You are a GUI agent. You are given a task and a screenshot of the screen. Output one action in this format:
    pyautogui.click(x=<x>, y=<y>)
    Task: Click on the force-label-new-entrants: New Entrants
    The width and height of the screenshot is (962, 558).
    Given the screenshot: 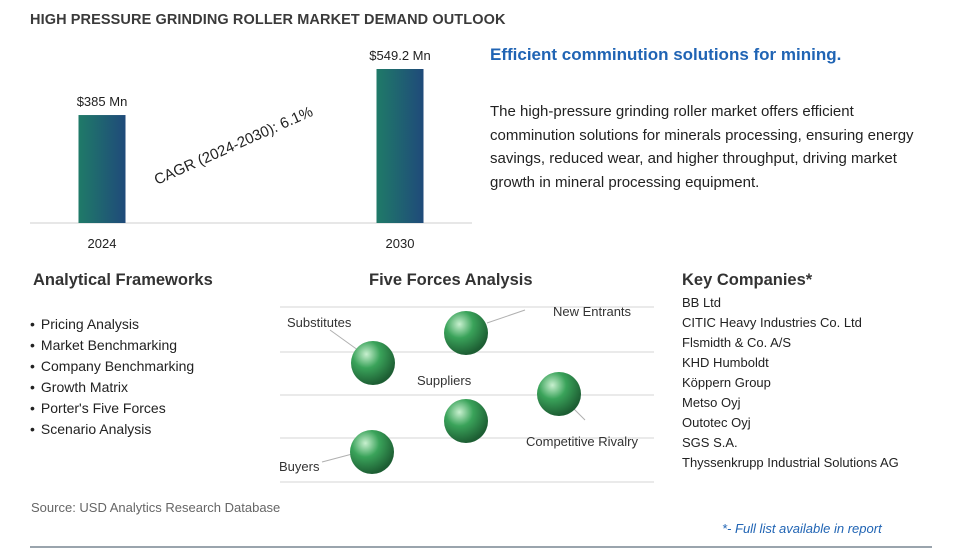 What is the action you would take?
    pyautogui.click(x=592, y=311)
    